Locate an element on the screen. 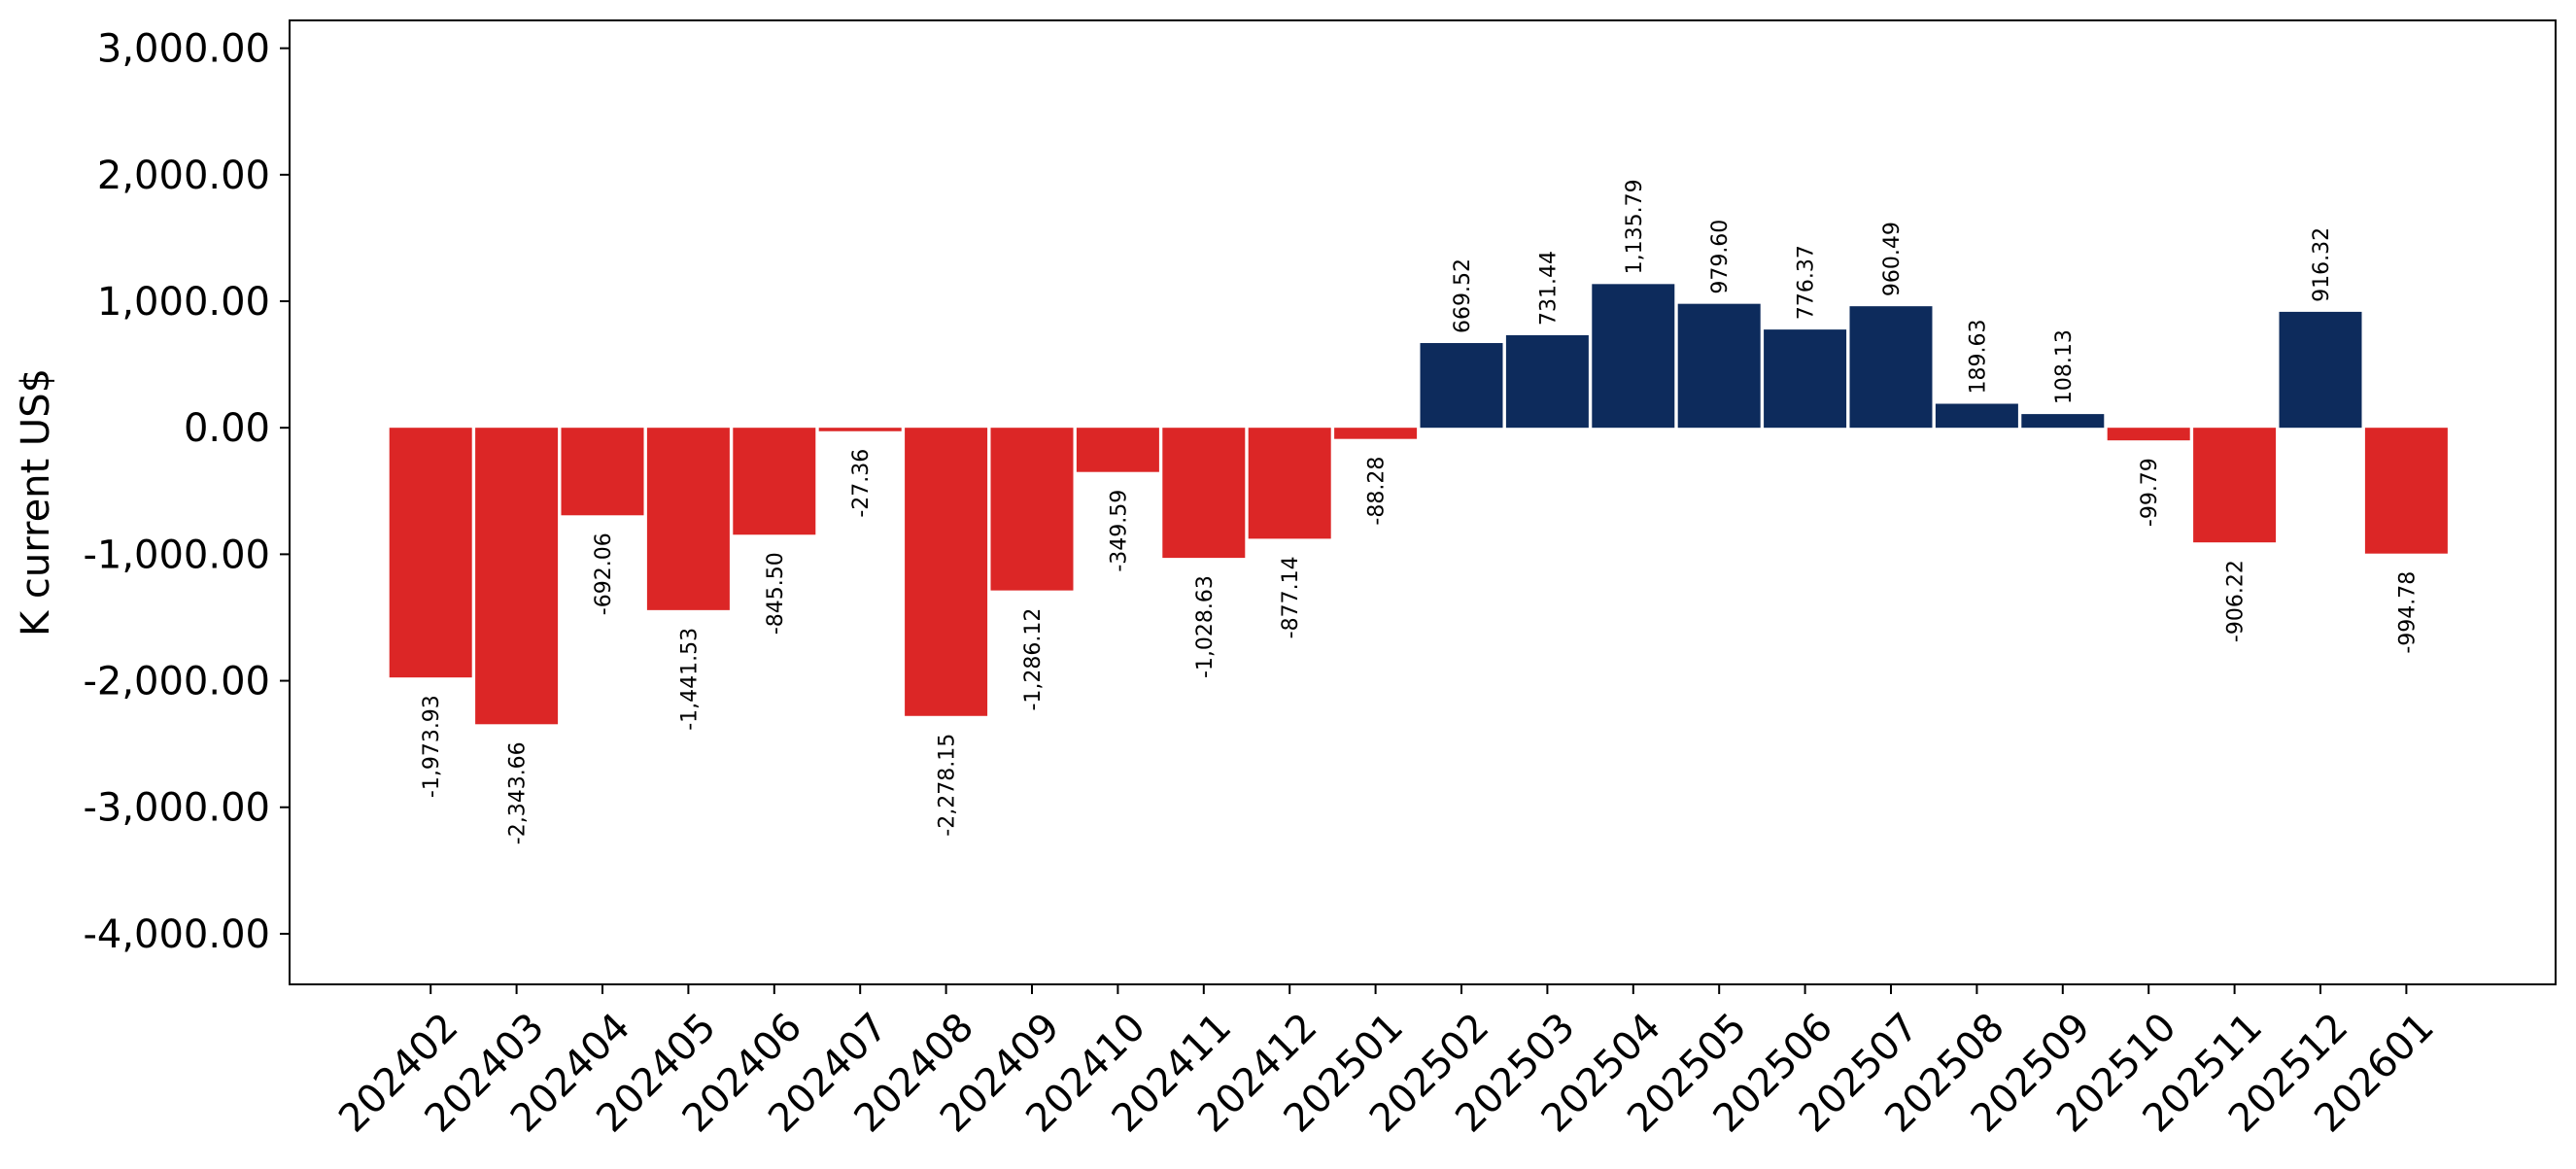  y-tick-label-3: 0.00 is located at coordinates (227, 428).